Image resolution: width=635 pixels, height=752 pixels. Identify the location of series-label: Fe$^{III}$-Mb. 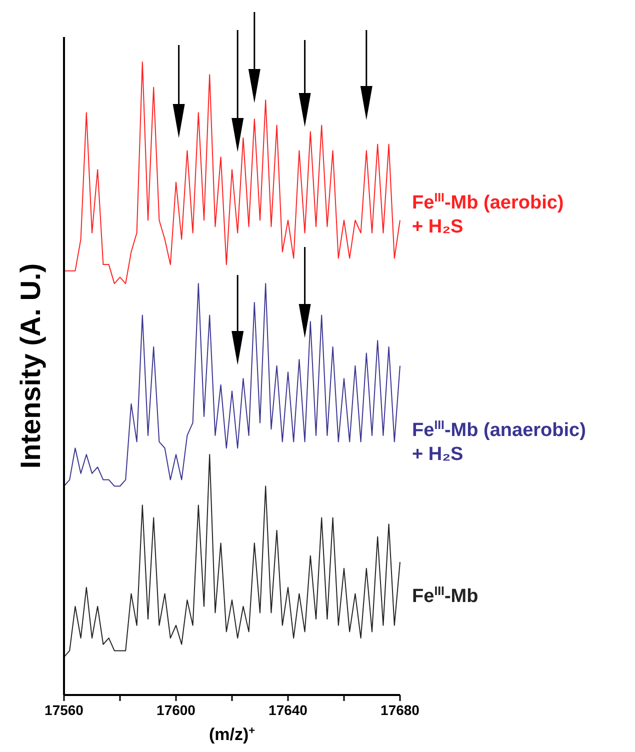
(445, 596).